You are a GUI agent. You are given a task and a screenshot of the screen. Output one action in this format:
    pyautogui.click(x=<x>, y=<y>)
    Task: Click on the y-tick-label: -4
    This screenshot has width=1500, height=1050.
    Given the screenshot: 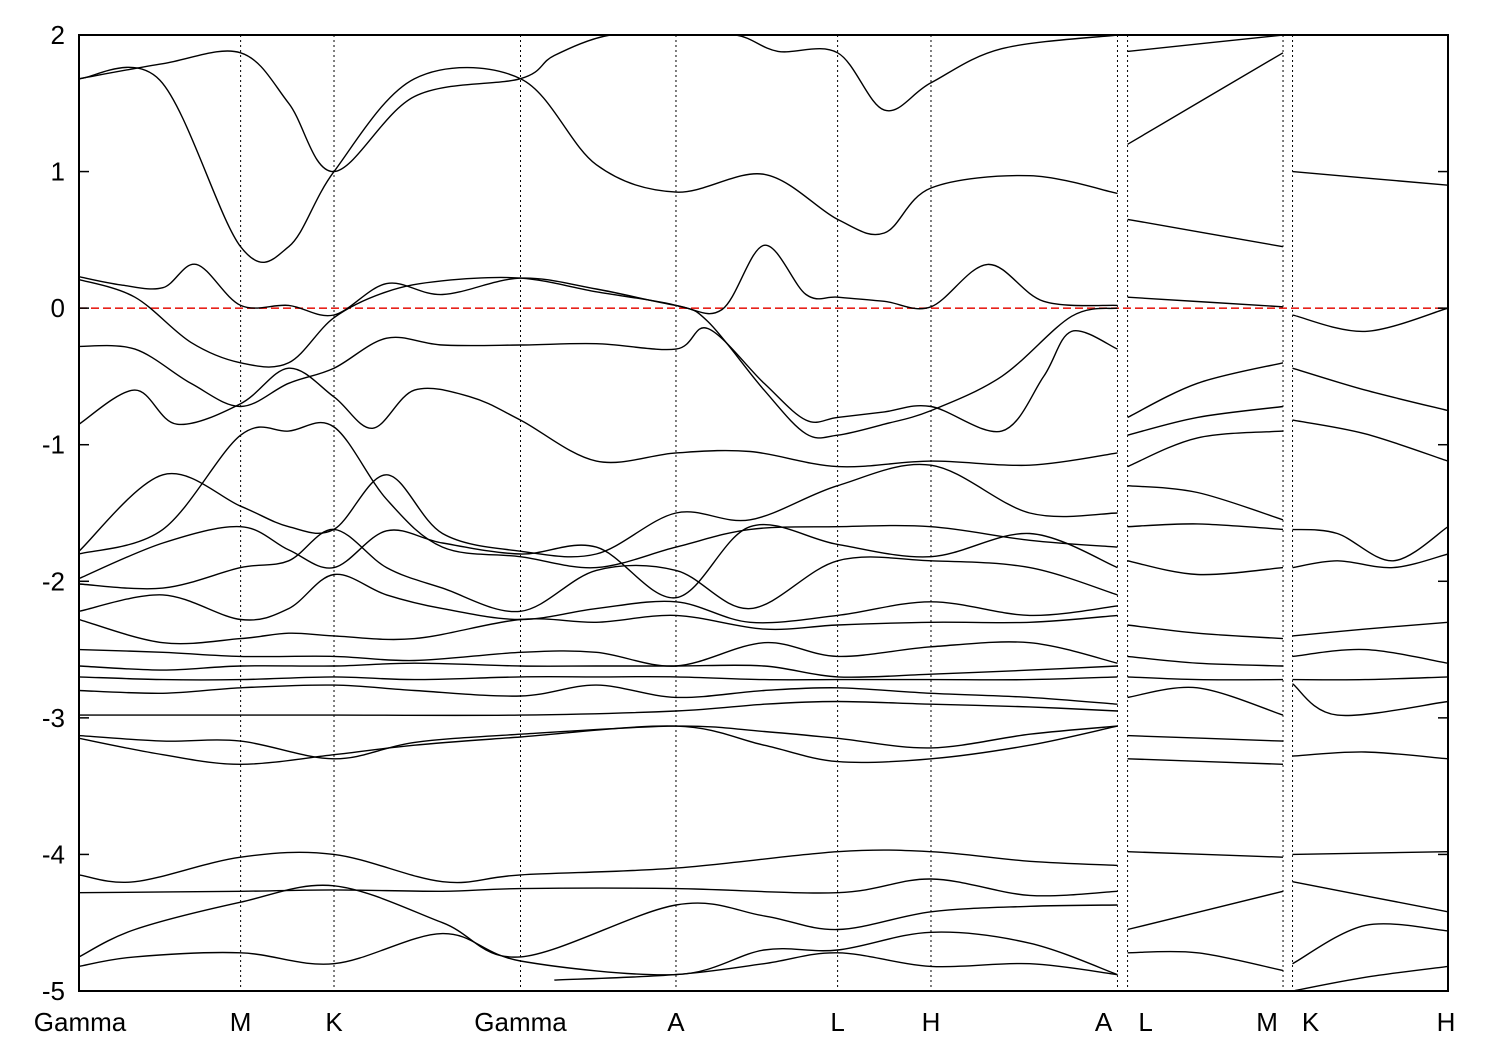 What is the action you would take?
    pyautogui.click(x=53, y=854)
    